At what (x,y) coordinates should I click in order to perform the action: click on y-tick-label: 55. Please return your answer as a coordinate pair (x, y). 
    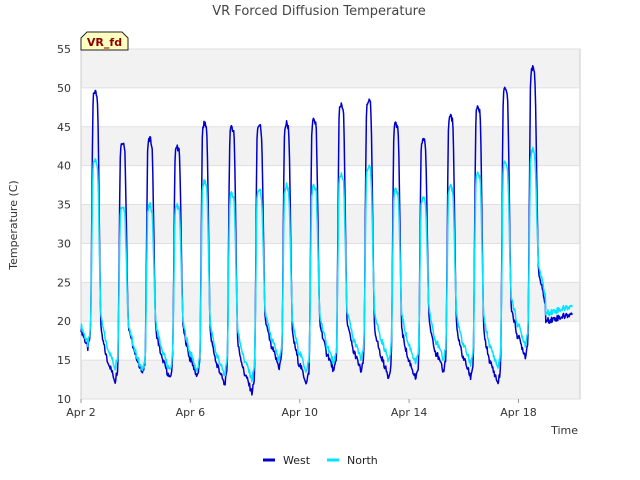
    Looking at the image, I should click on (64, 49).